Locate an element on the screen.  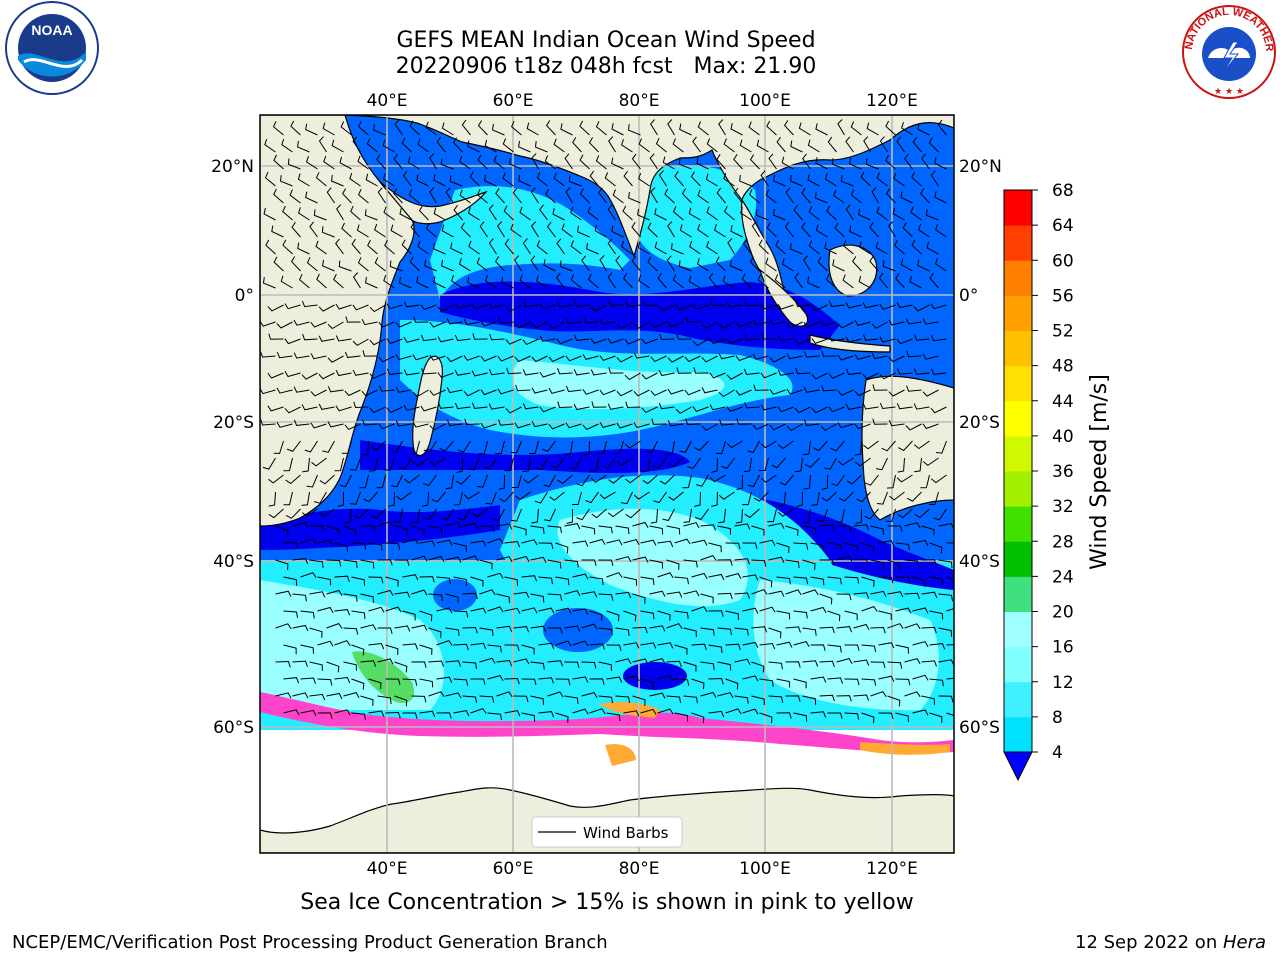
colorbar-tick-label: 48 is located at coordinates (1063, 367).